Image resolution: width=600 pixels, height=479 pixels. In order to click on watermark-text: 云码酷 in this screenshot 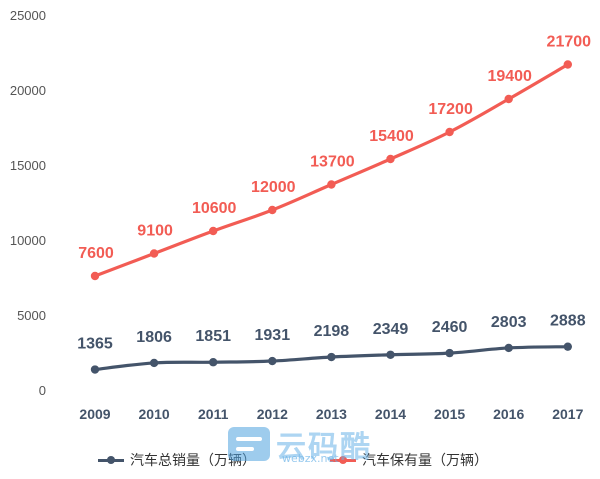, I will do `click(324, 447)`.